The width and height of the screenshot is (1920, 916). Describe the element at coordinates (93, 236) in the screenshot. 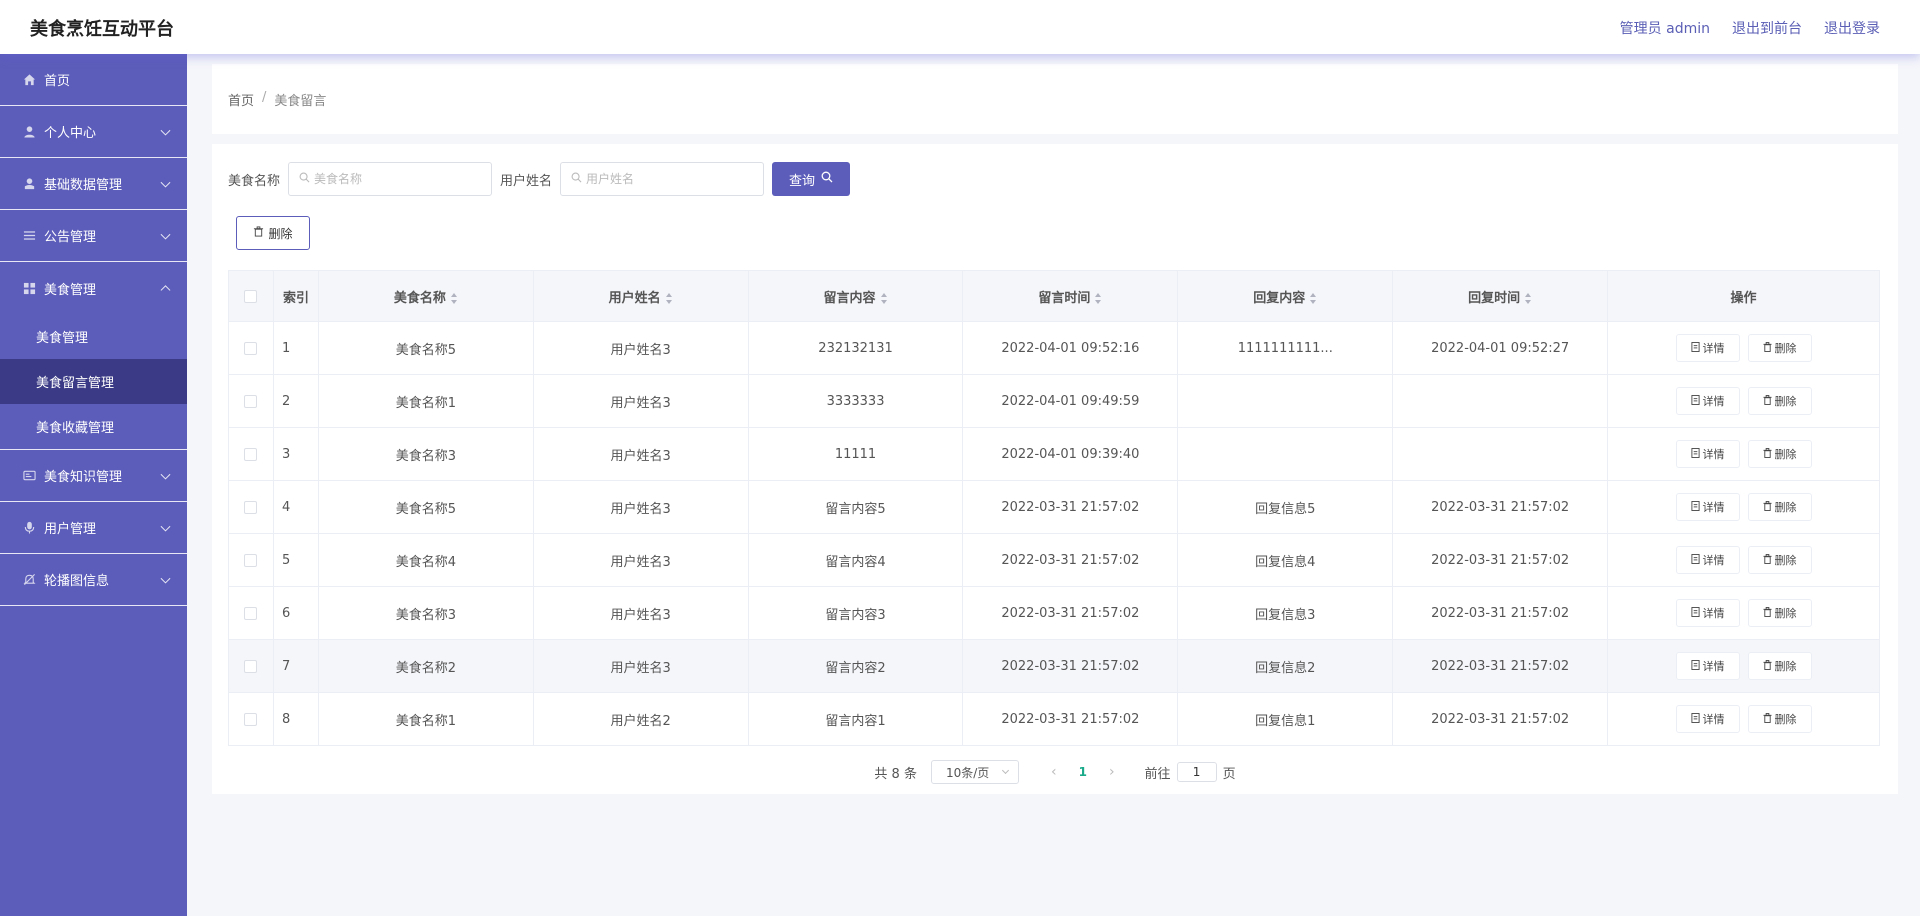

I see `sidebar-item-notice: 公告管理` at that location.